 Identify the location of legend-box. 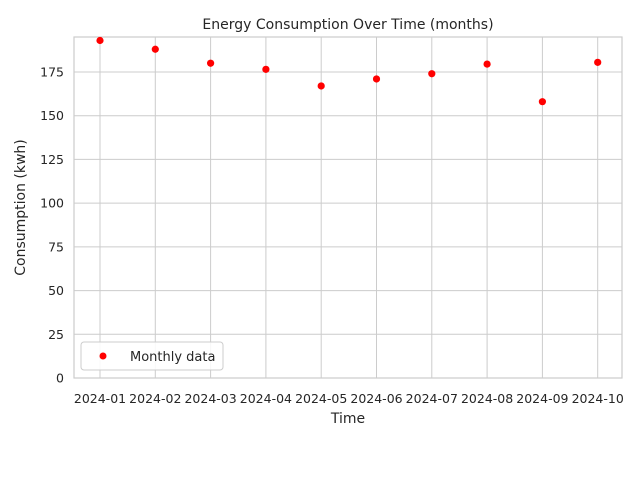
(152, 356).